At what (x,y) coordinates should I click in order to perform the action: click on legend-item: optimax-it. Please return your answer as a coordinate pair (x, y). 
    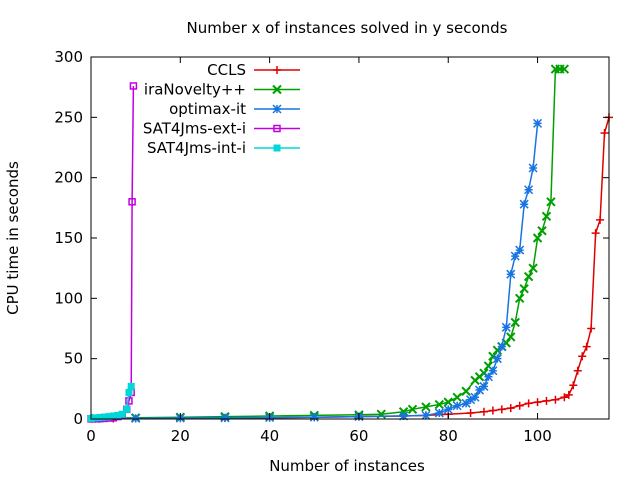
    Looking at the image, I should click on (234, 109).